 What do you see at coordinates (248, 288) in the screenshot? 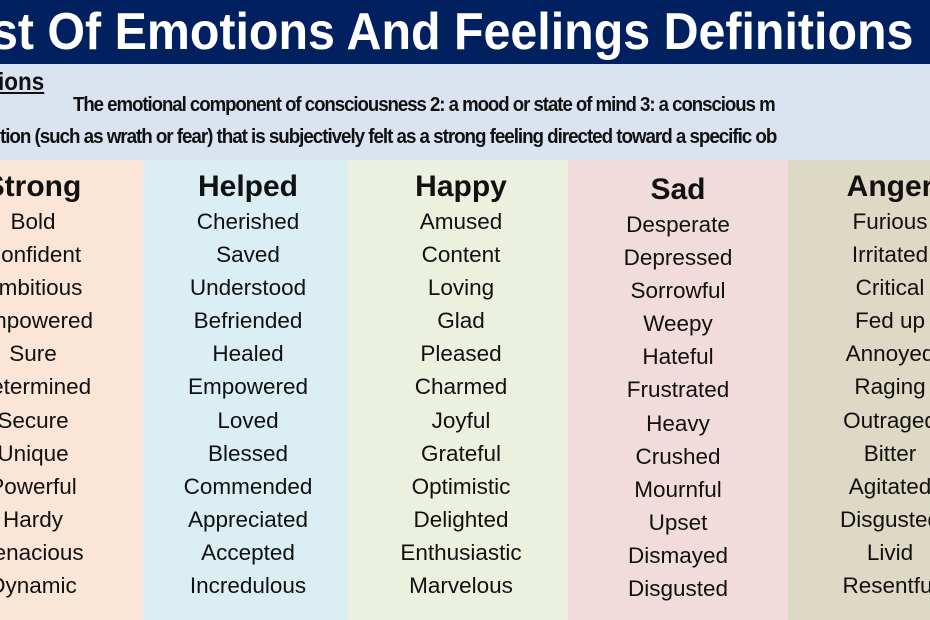
I see `emotion-word: Understood` at bounding box center [248, 288].